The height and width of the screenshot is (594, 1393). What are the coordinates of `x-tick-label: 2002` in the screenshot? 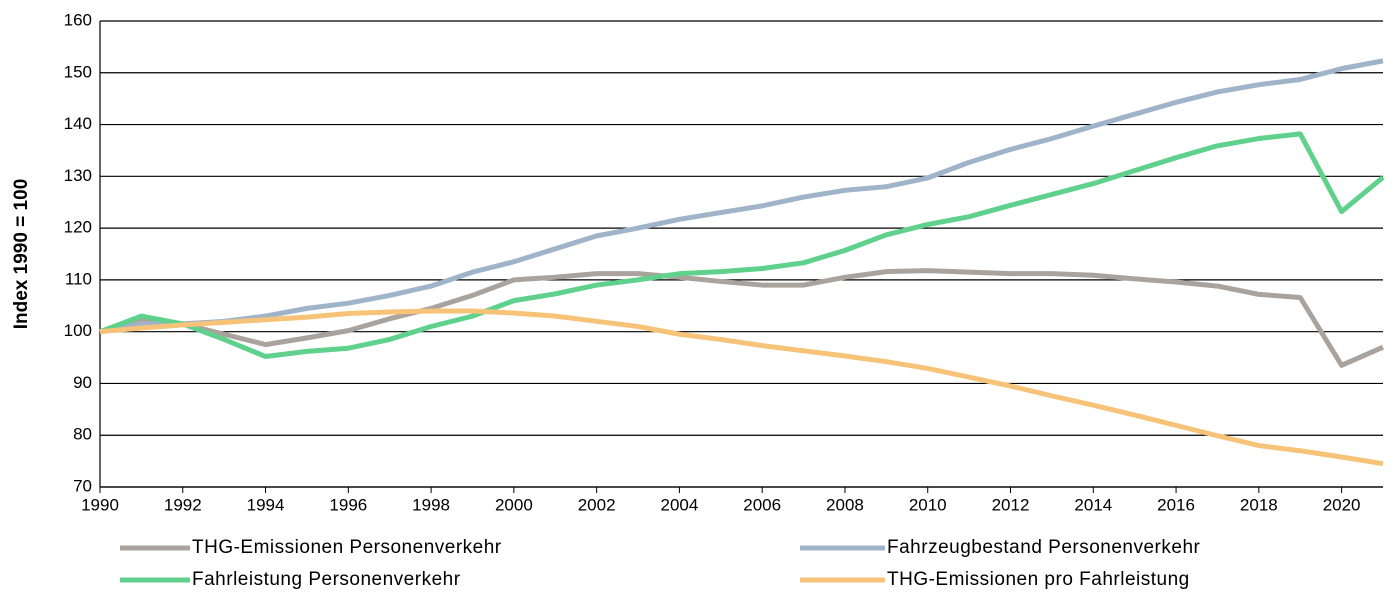 It's located at (597, 504).